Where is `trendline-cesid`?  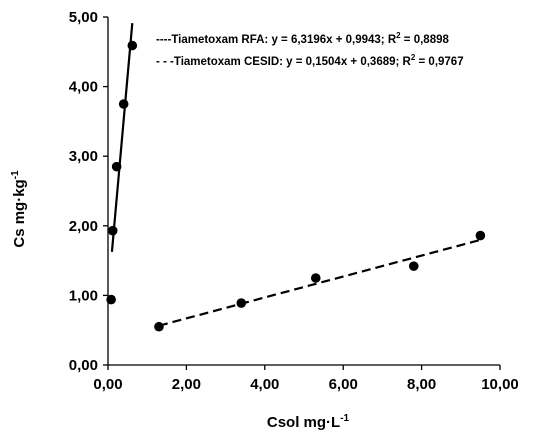
trendline-cesid is located at coordinates (319, 282).